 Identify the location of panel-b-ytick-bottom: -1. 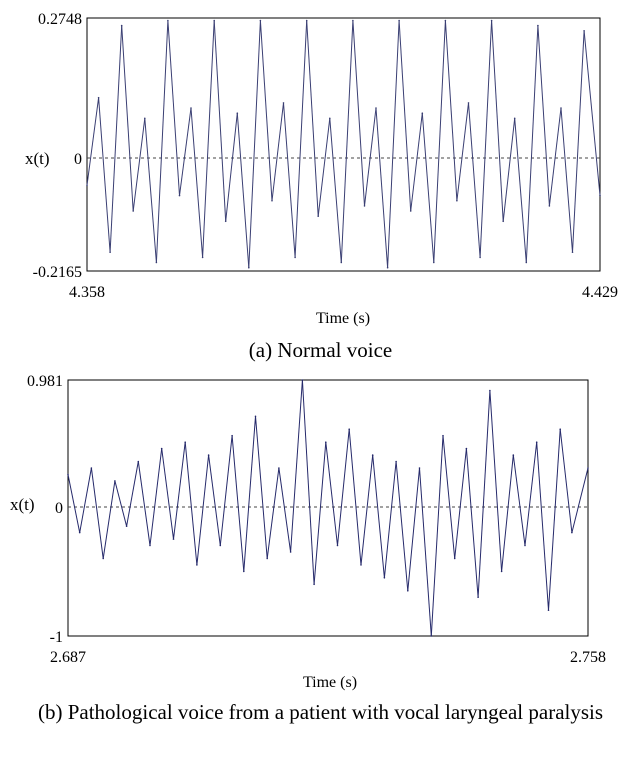
(56, 637).